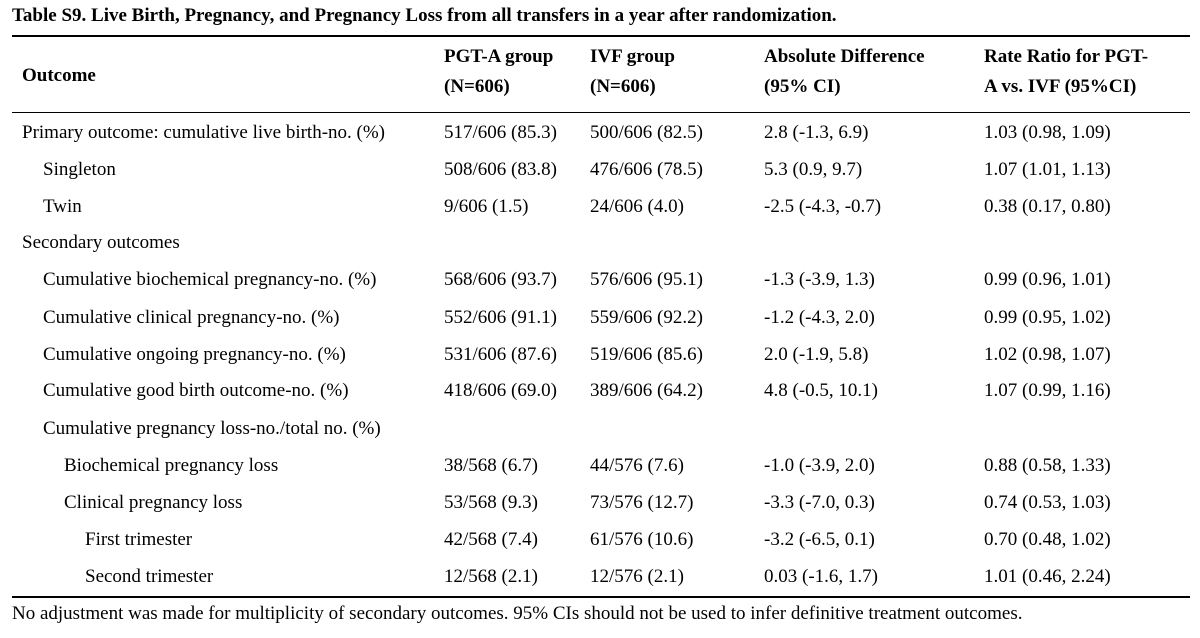  I want to click on cell-rate-ratio: 0.38 (0.17, 0.80), so click(1047, 206).